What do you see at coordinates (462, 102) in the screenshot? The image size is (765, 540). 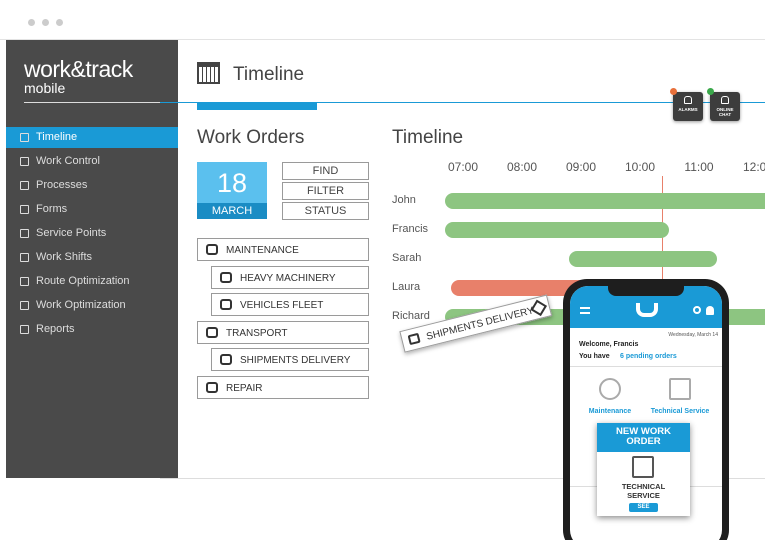 I see `header-line` at bounding box center [462, 102].